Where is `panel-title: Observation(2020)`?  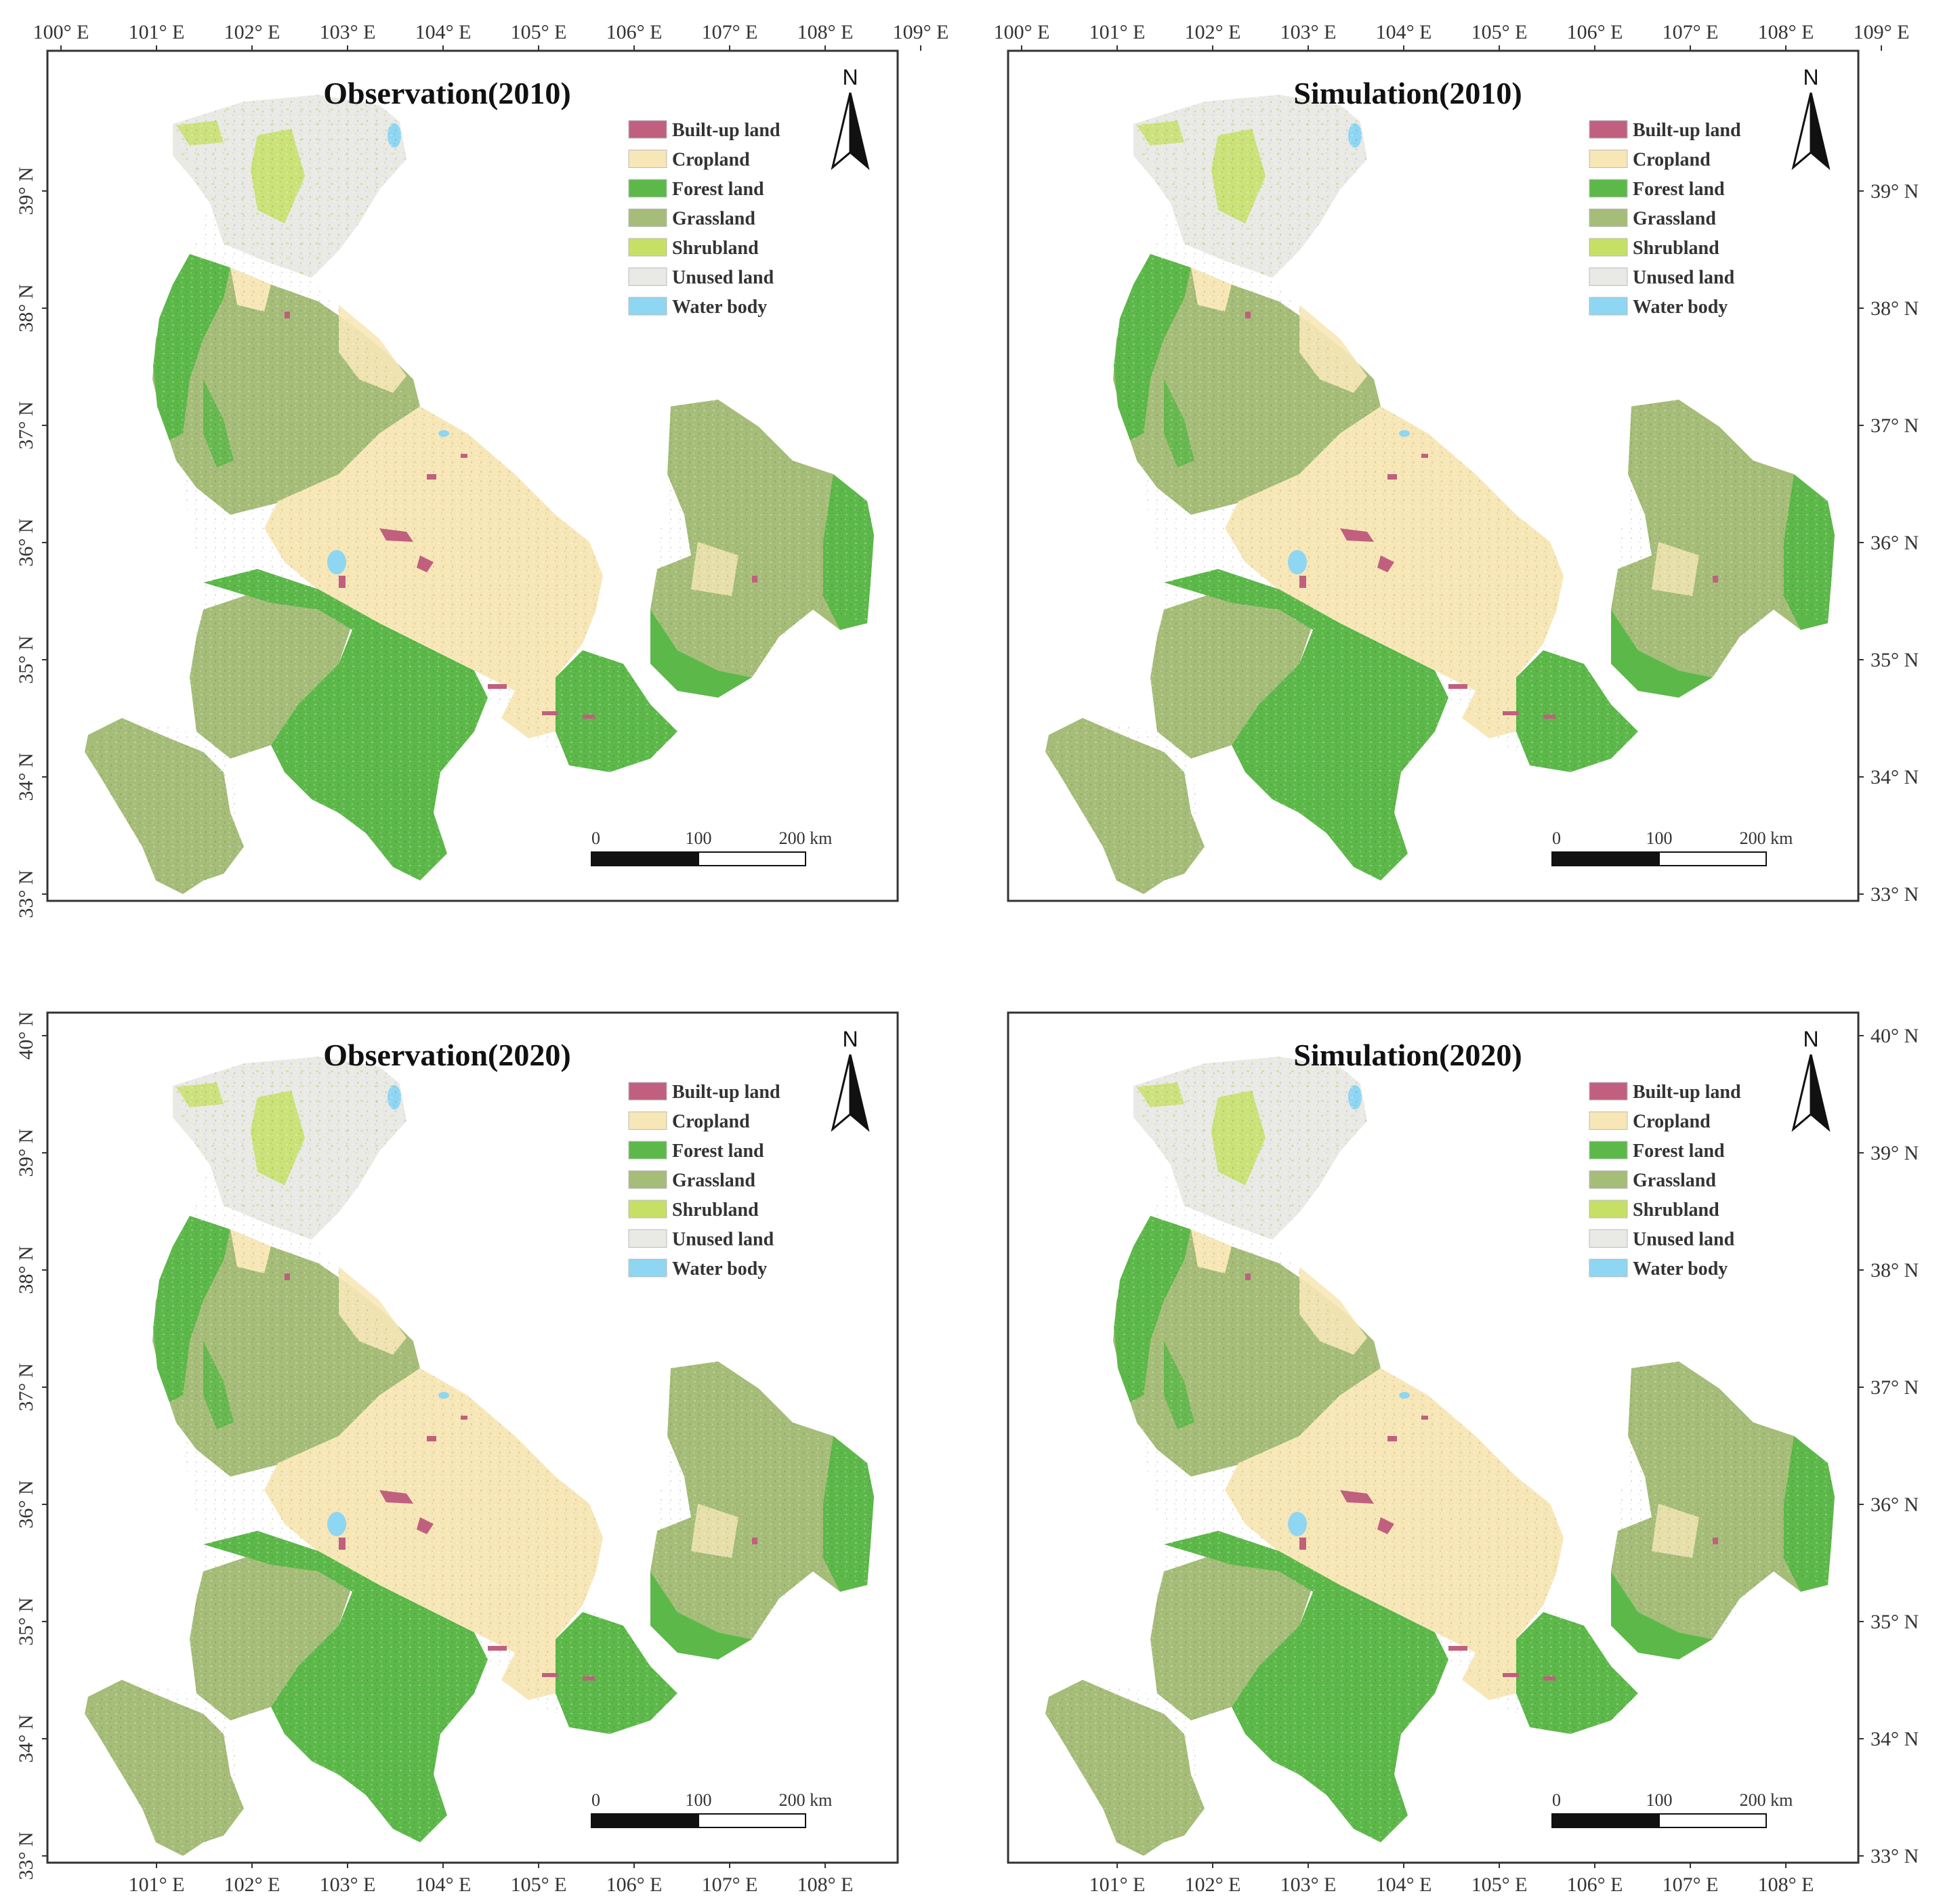
panel-title: Observation(2020) is located at coordinates (446, 1055).